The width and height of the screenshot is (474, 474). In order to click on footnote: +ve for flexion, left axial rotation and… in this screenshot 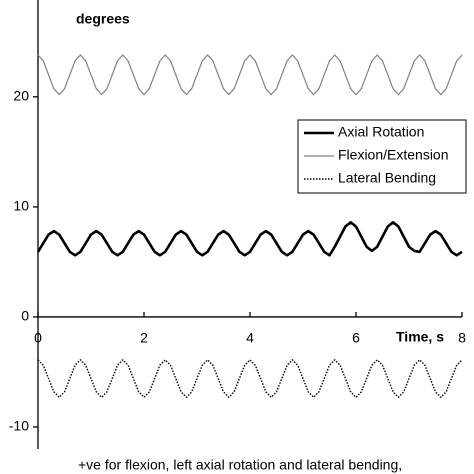, I will do `click(240, 465)`.